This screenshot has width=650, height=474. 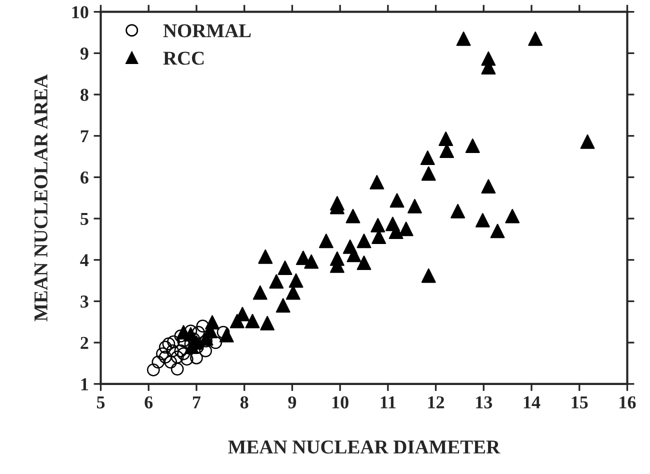 I want to click on x-axis-title: MEAN NUCLEAR DIAMETER, so click(x=364, y=447).